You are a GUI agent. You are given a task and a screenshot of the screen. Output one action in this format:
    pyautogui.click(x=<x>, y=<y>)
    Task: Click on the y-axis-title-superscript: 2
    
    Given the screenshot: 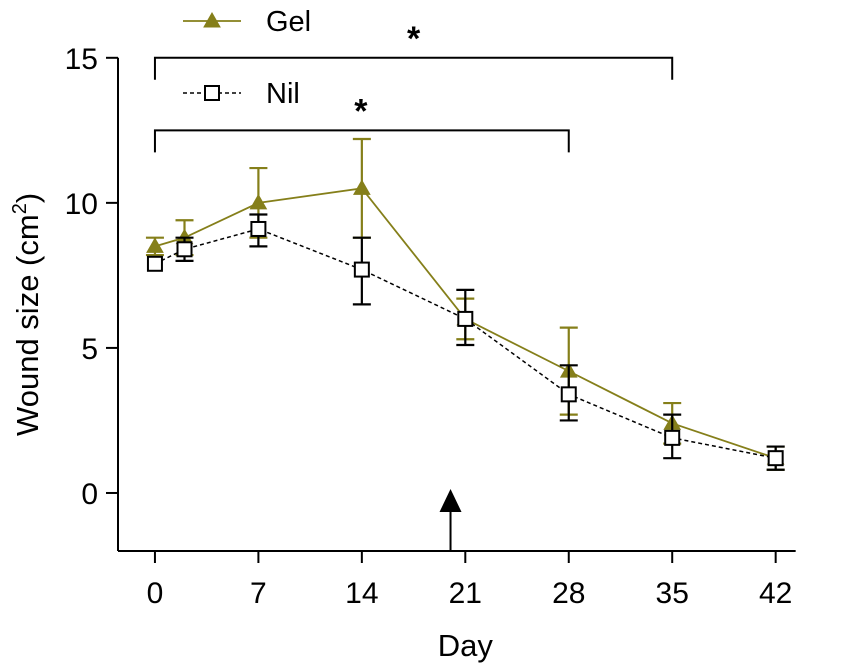 What is the action you would take?
    pyautogui.click(x=20, y=208)
    